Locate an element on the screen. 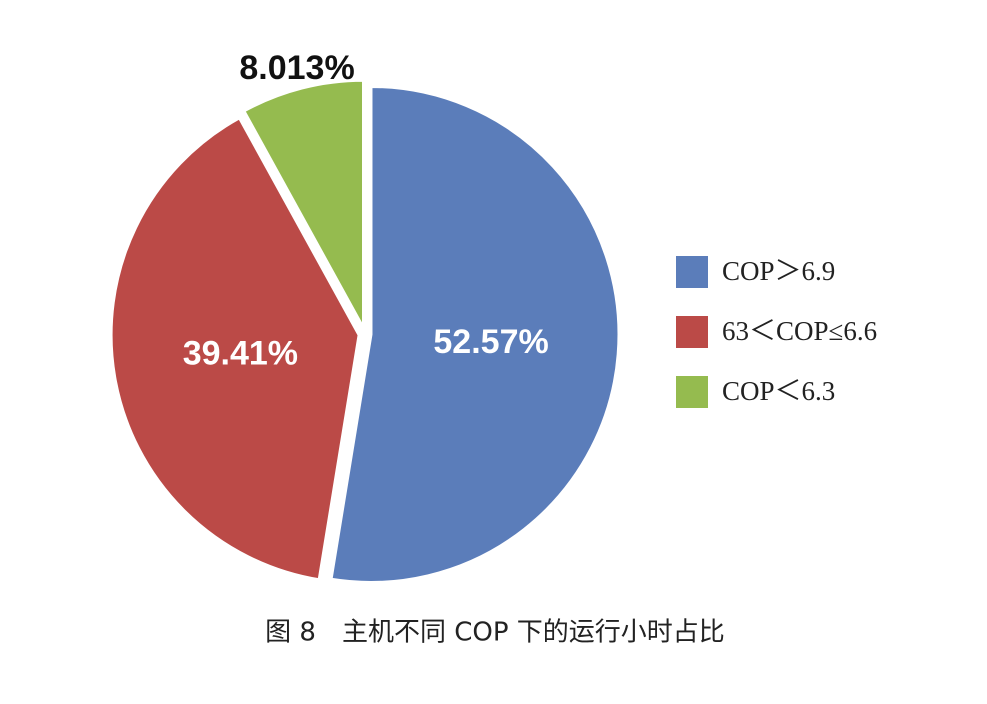 The image size is (987, 704). legend-label: COP＜6.3 is located at coordinates (778, 391).